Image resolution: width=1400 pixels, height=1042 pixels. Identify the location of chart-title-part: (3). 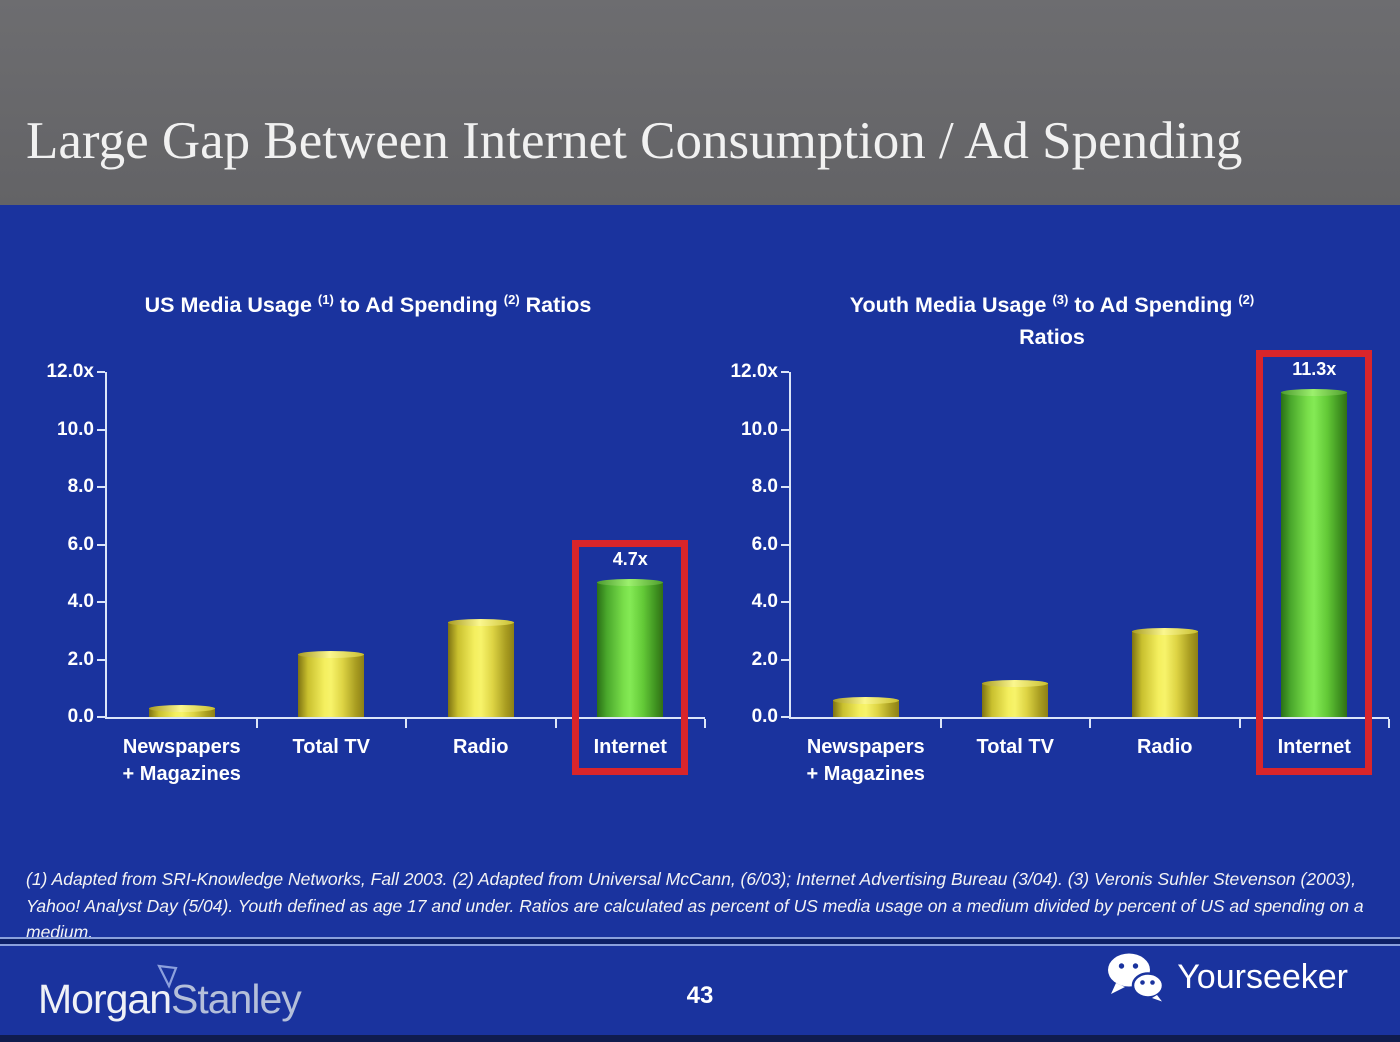
(1060, 299).